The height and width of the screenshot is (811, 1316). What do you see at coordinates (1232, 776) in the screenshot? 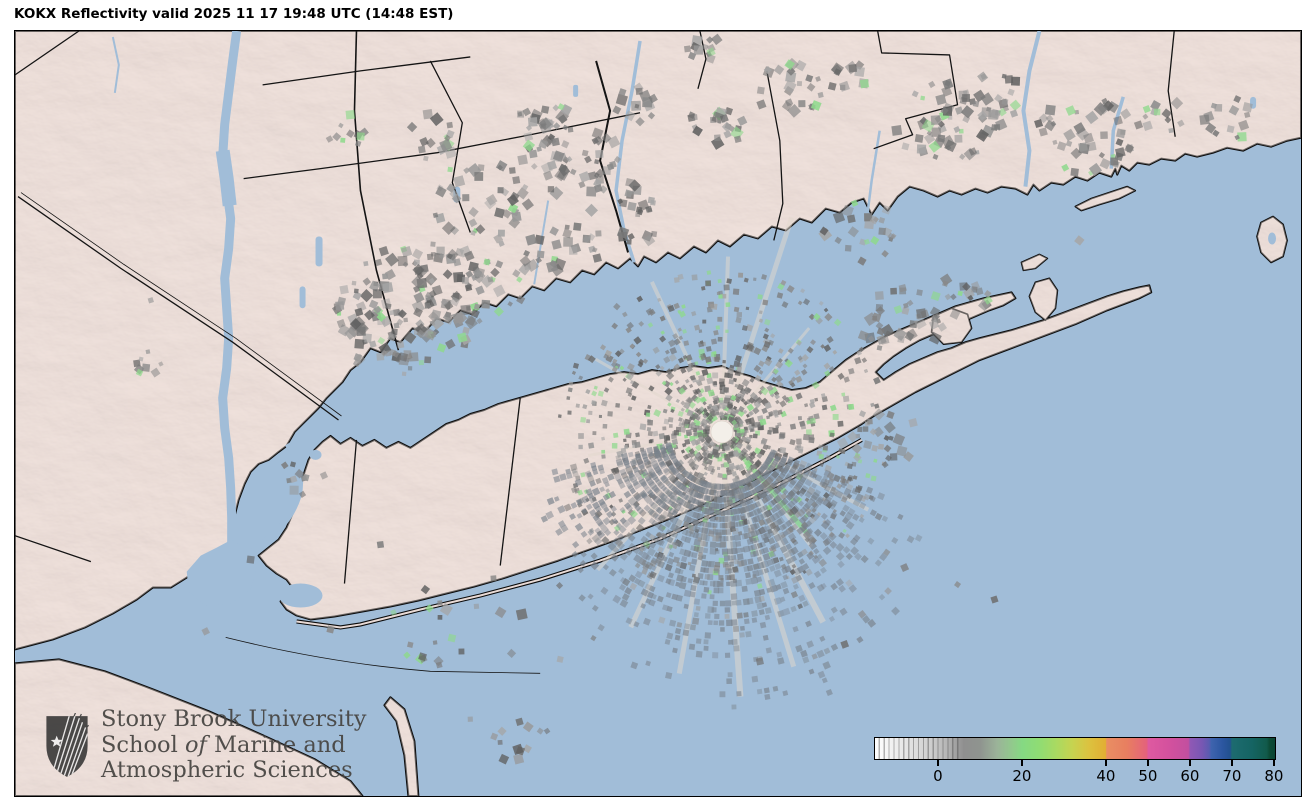
I see `colorbar-tick-label: 70` at bounding box center [1232, 776].